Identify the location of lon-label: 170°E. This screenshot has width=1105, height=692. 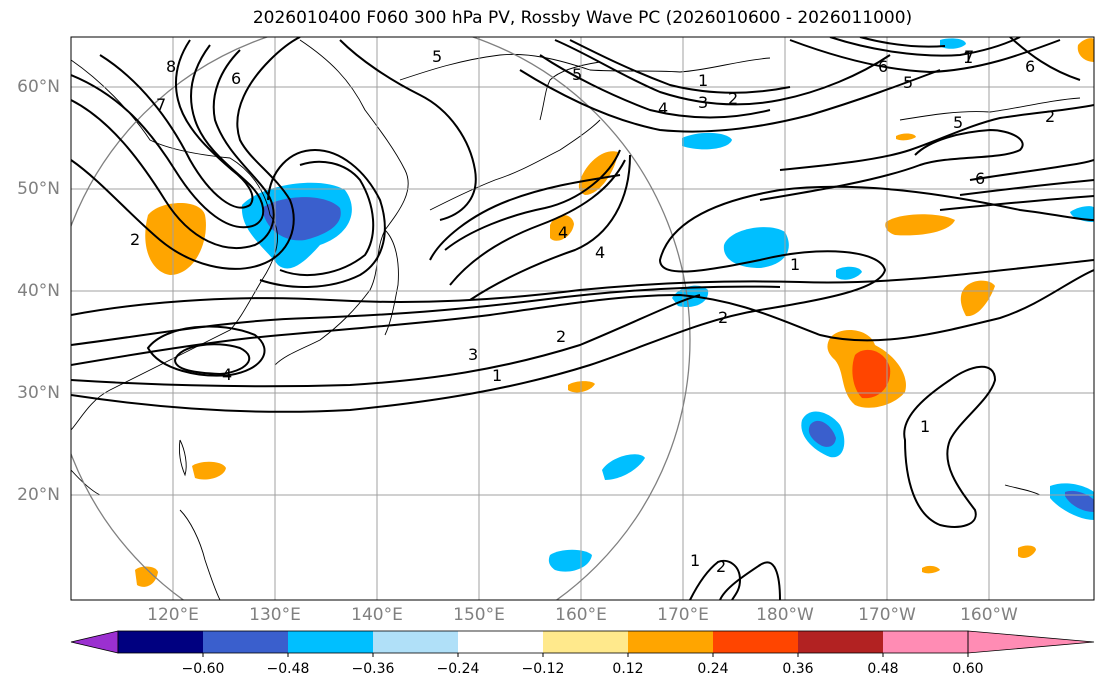
(683, 615).